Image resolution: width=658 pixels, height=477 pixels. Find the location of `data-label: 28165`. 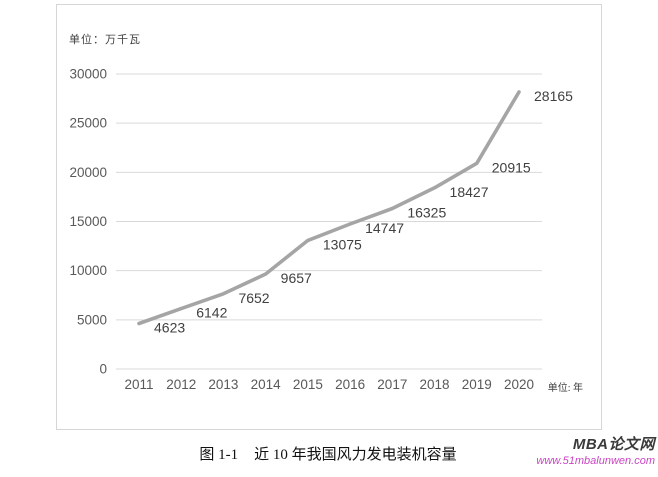

data-label: 28165 is located at coordinates (553, 96).